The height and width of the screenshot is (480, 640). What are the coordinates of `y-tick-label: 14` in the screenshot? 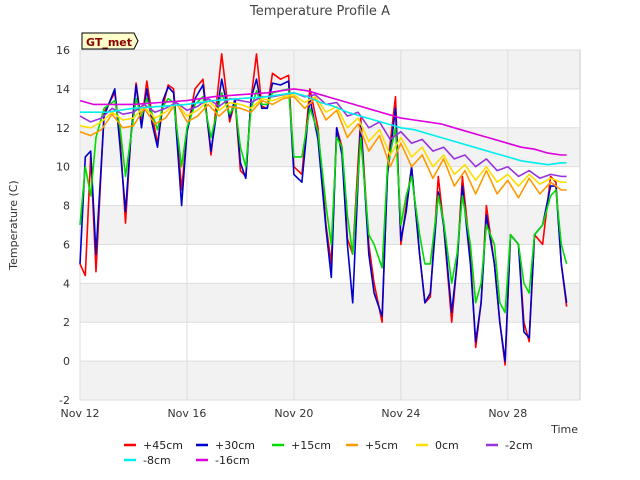 It's located at (63, 89).